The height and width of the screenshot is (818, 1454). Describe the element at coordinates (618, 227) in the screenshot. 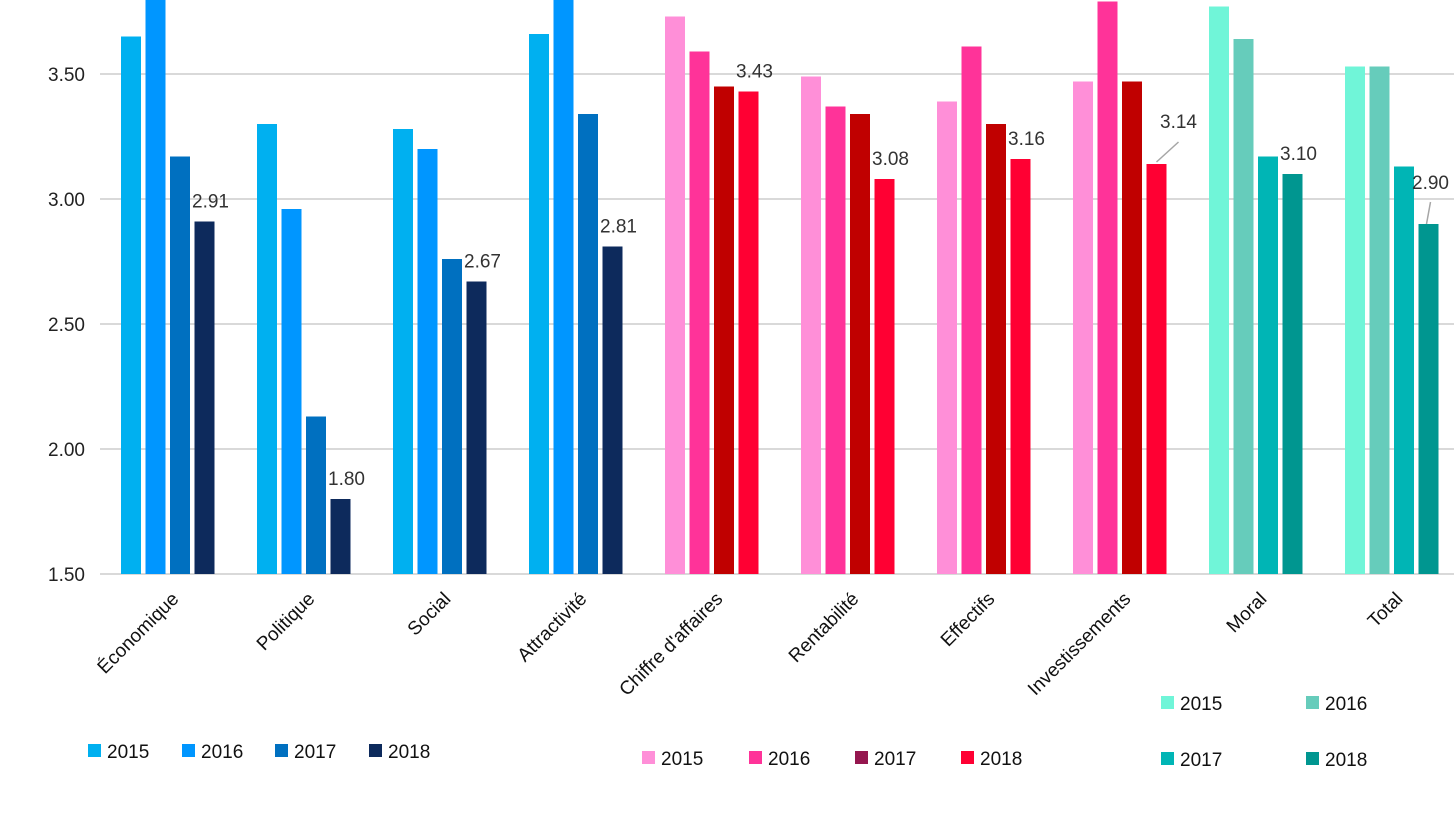

I see `data-label: 2.81` at that location.